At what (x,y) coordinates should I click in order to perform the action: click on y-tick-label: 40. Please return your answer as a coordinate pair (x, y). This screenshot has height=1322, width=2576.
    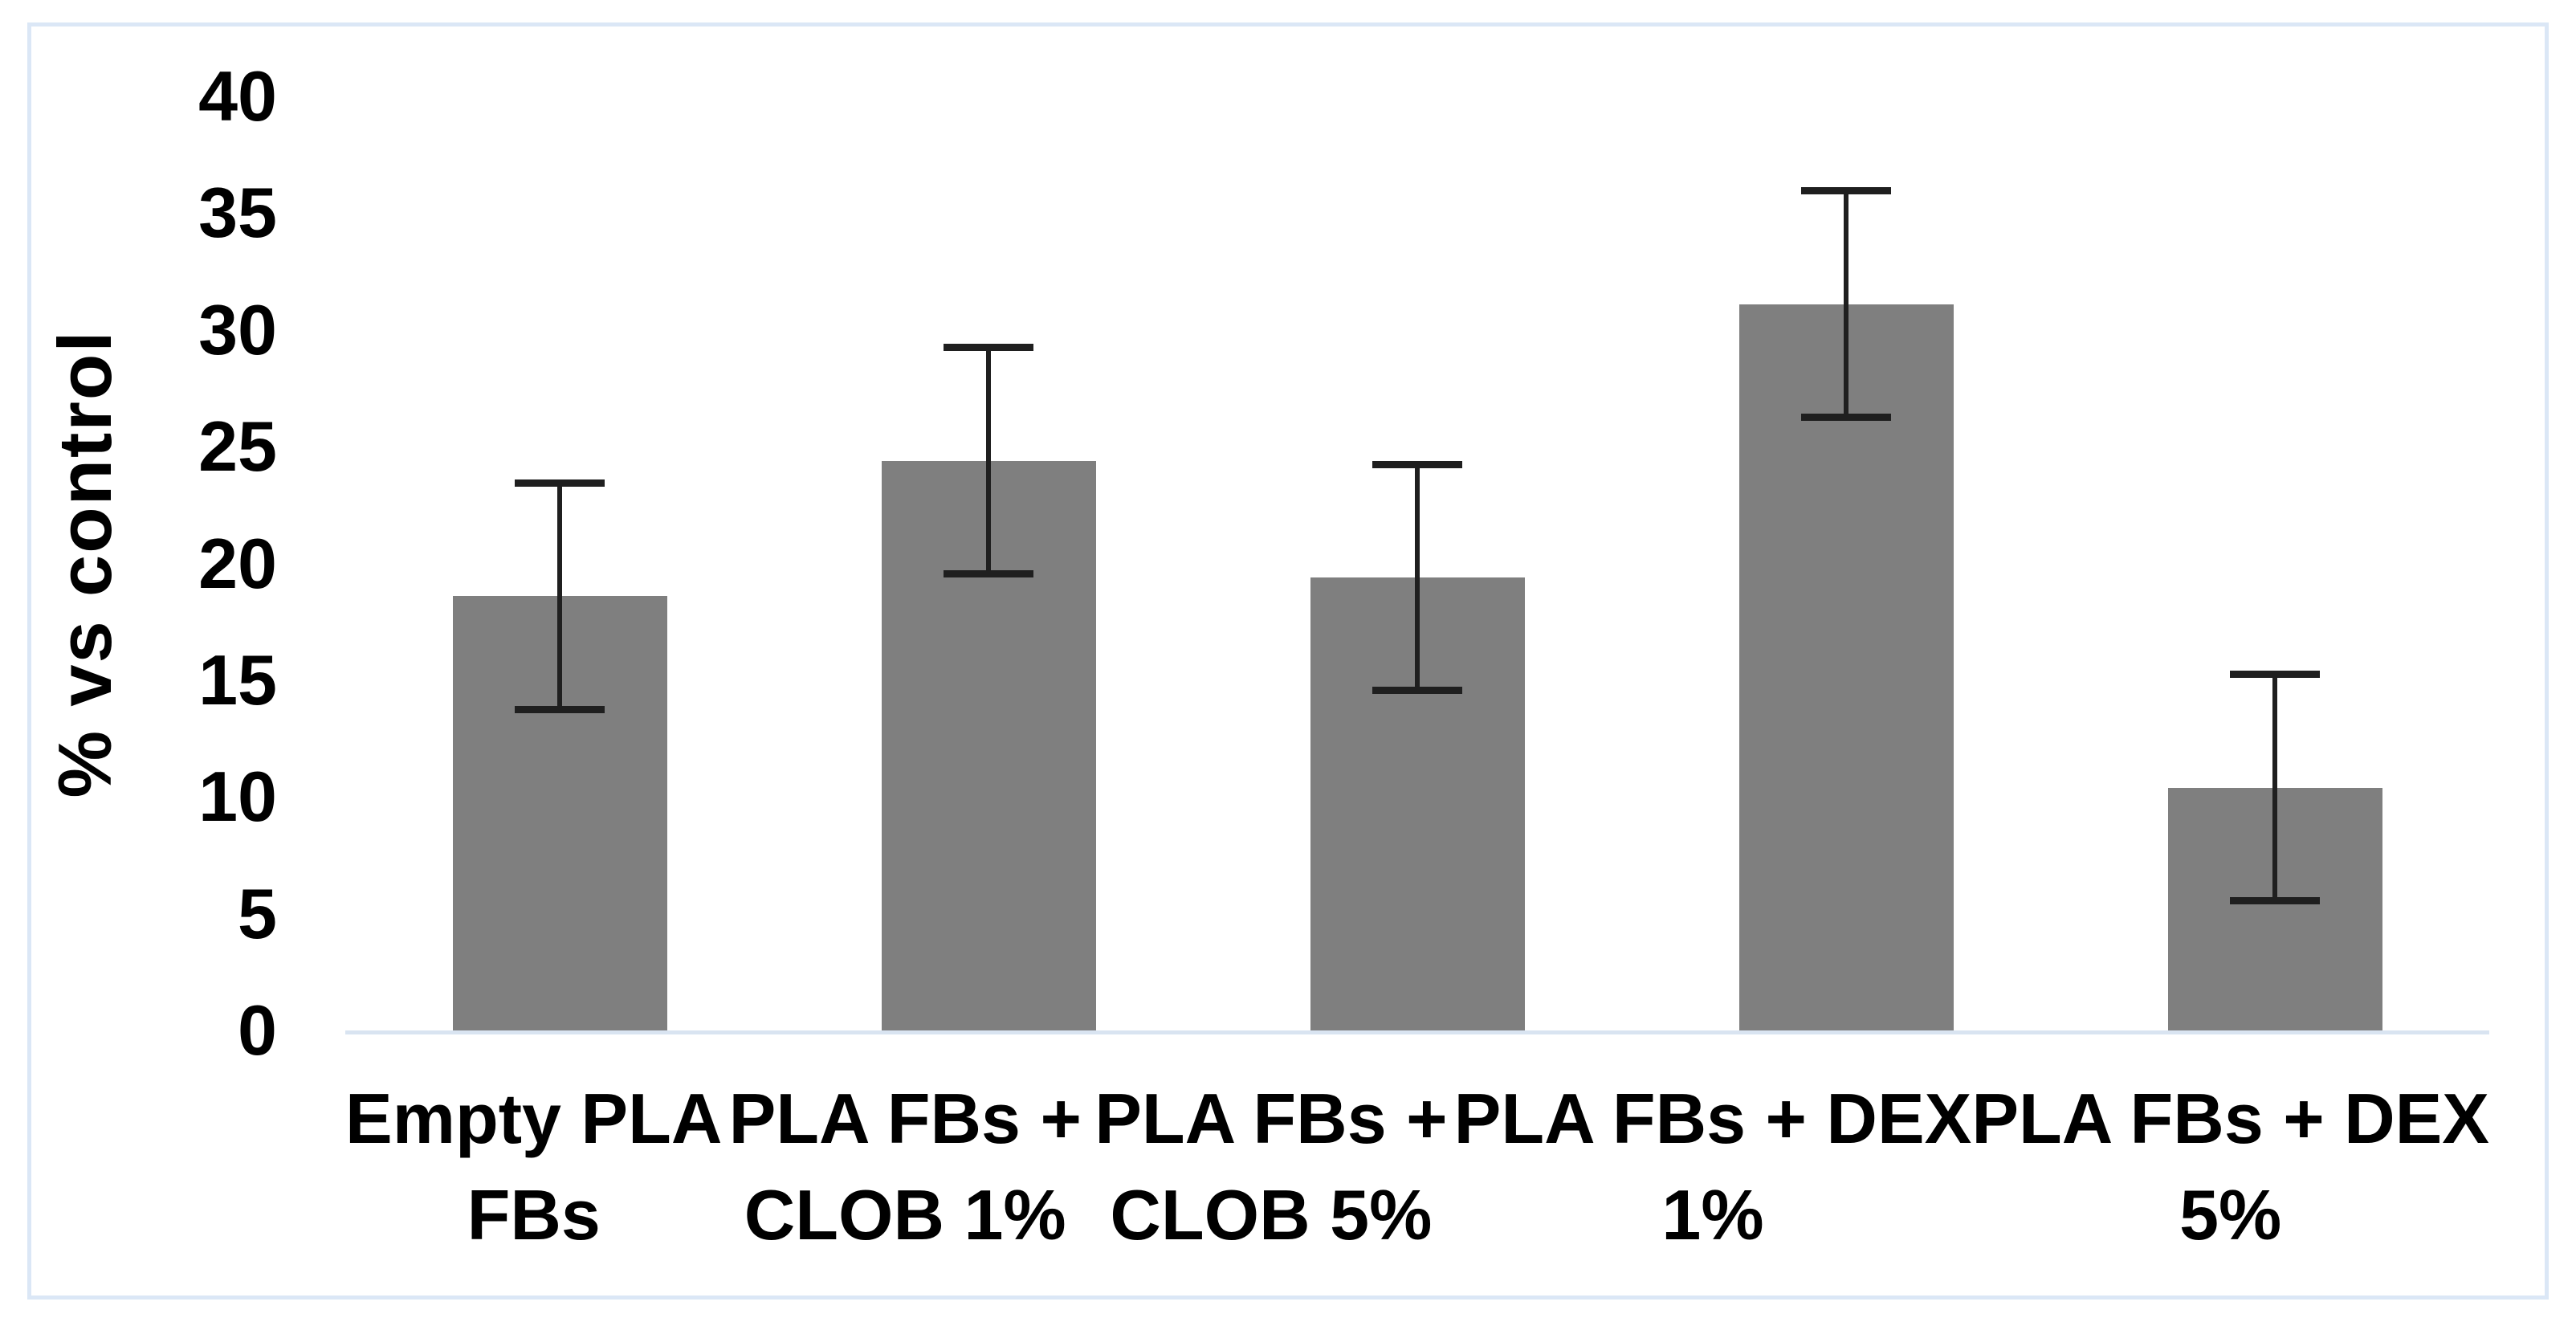
    Looking at the image, I should click on (237, 96).